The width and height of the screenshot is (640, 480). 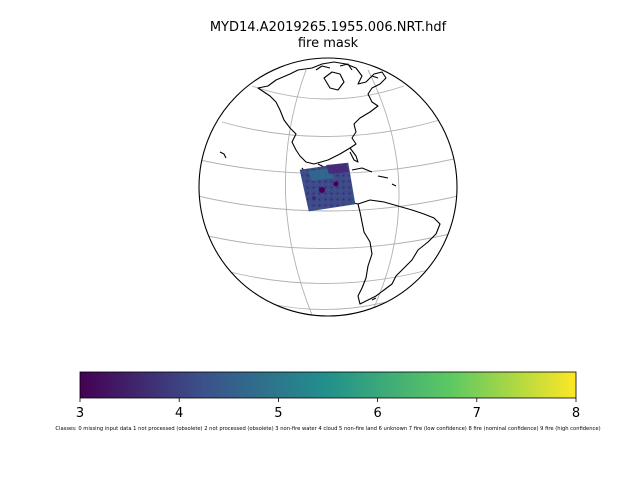 I want to click on coastline-hudson-bay, so click(x=334, y=81).